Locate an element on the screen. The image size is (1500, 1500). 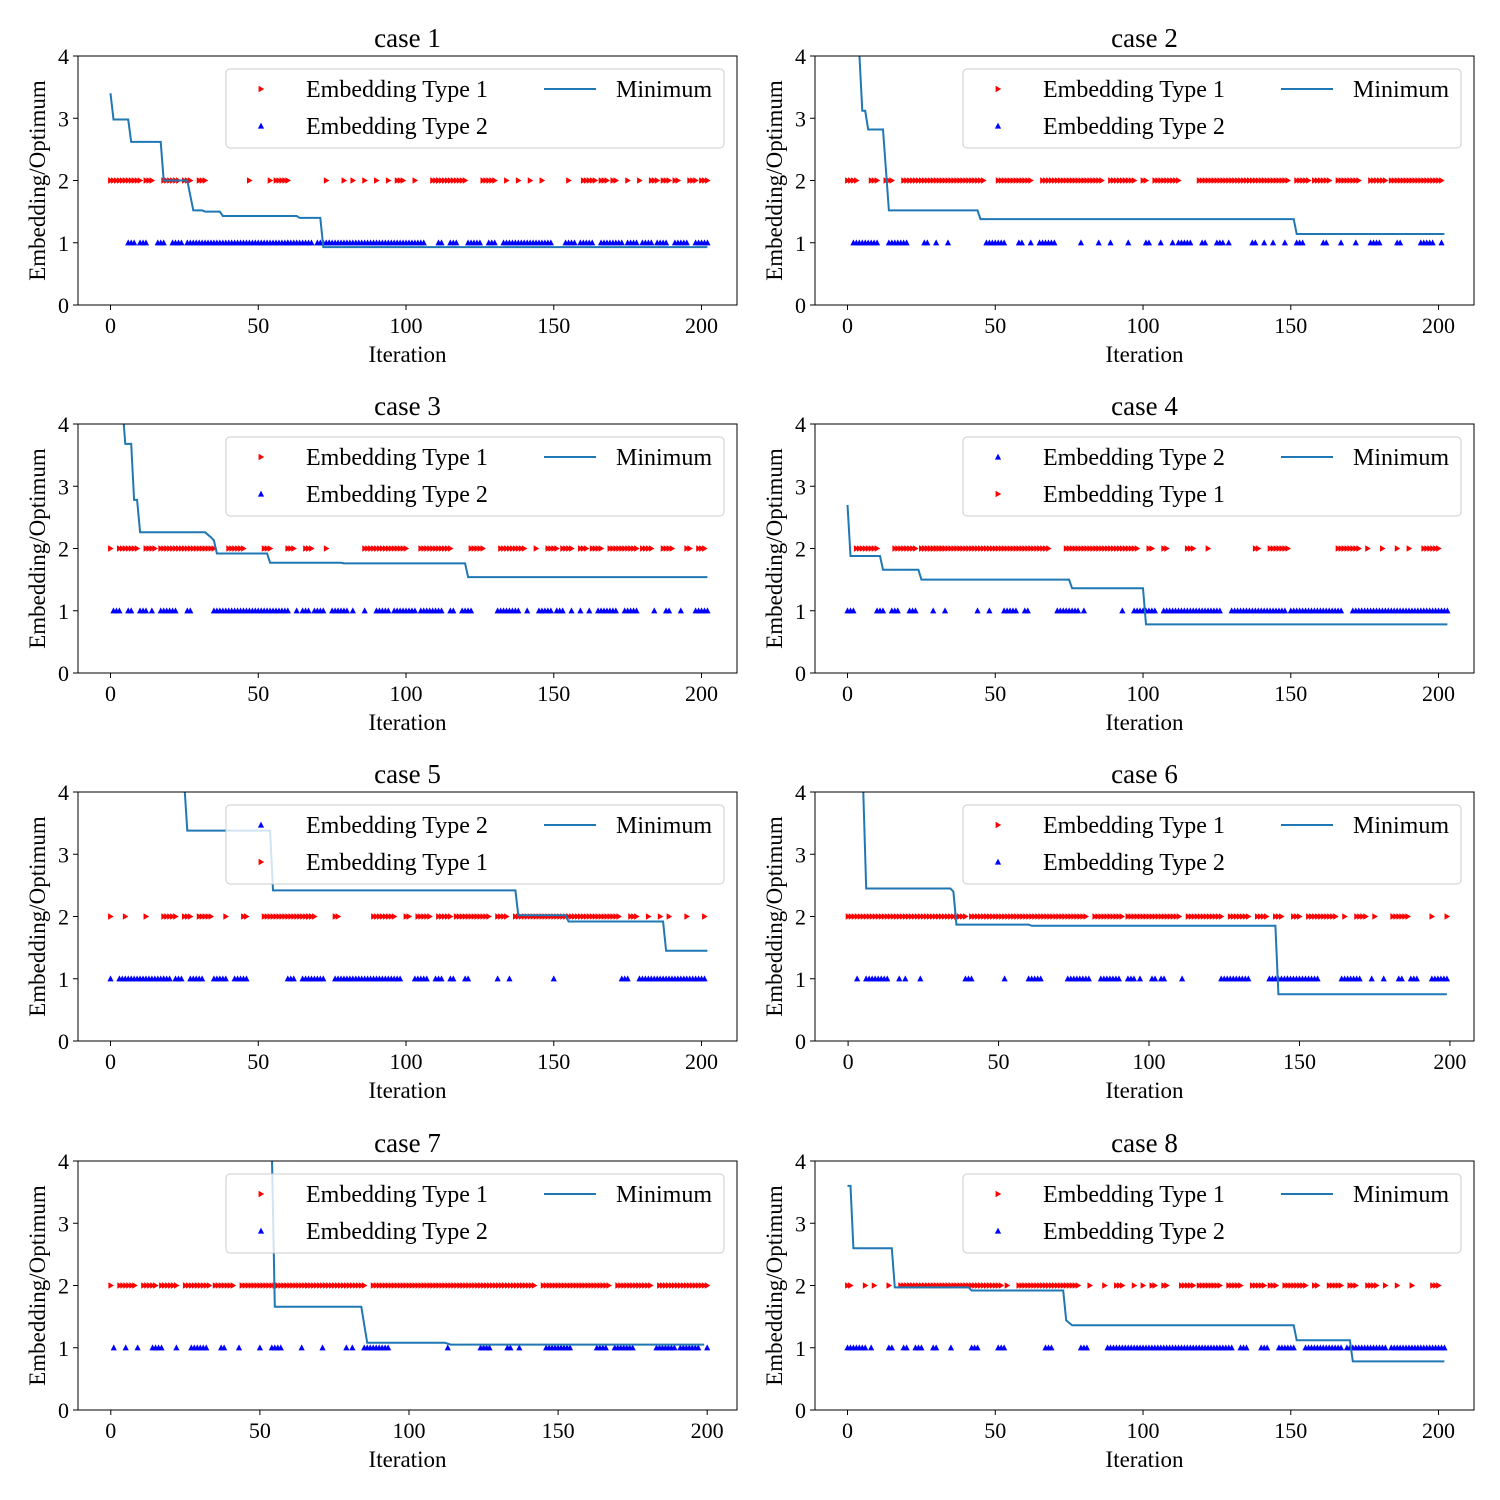
y-tick-label: 0 is located at coordinates (63, 673).